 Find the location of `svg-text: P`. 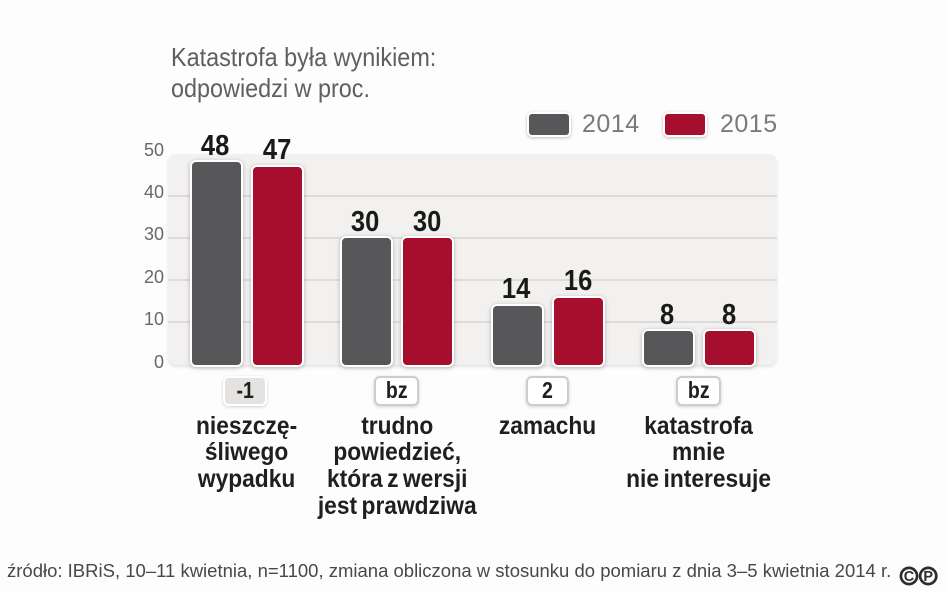

svg-text: P is located at coordinates (928, 577).